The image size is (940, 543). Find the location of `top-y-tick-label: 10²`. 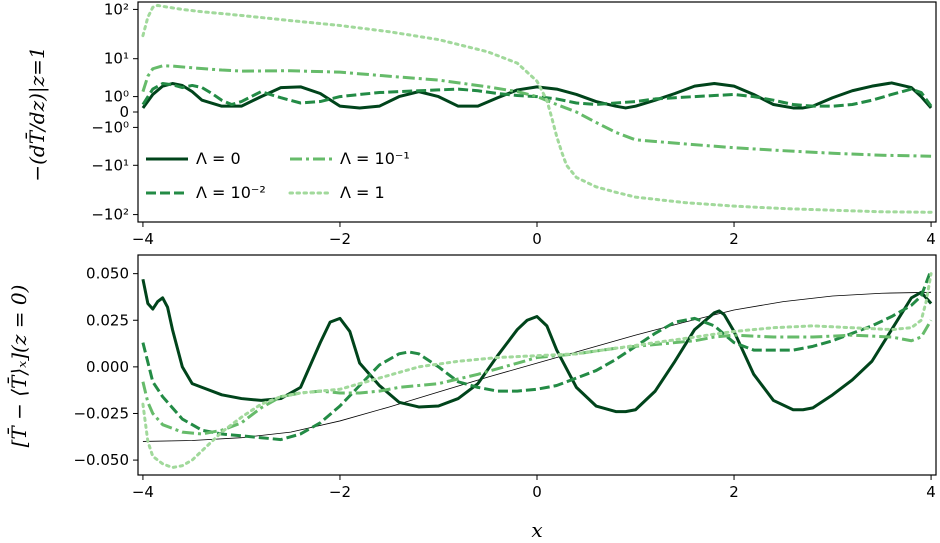

top-y-tick-label: 10² is located at coordinates (116, 9).